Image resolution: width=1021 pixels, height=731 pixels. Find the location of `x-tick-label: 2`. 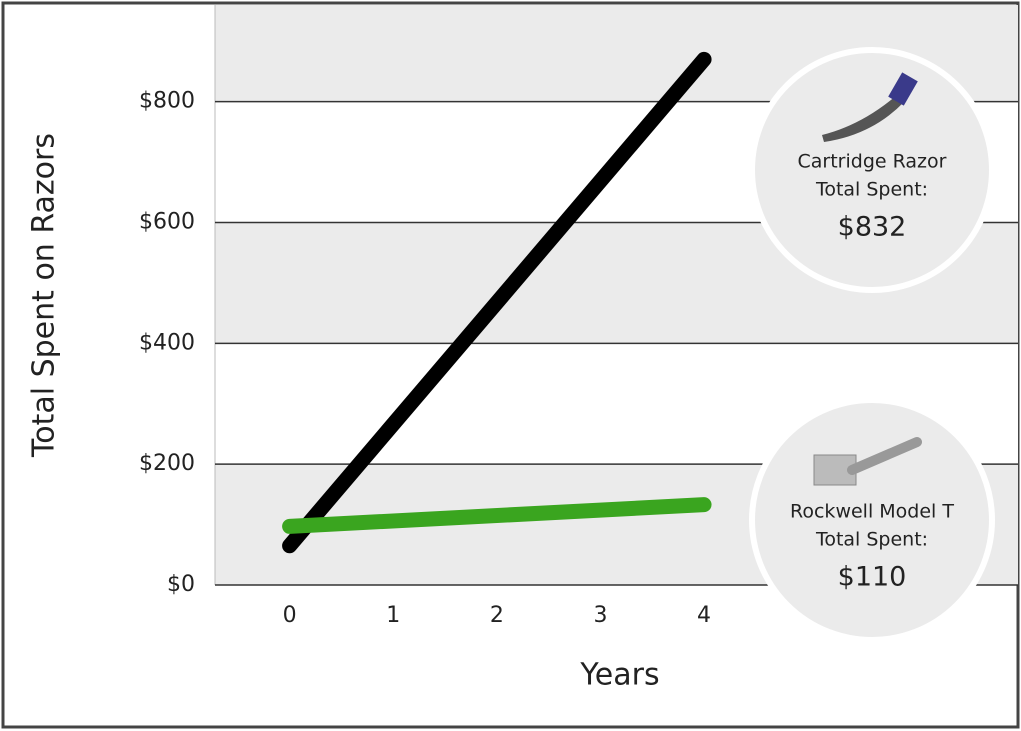

x-tick-label: 2 is located at coordinates (497, 615).